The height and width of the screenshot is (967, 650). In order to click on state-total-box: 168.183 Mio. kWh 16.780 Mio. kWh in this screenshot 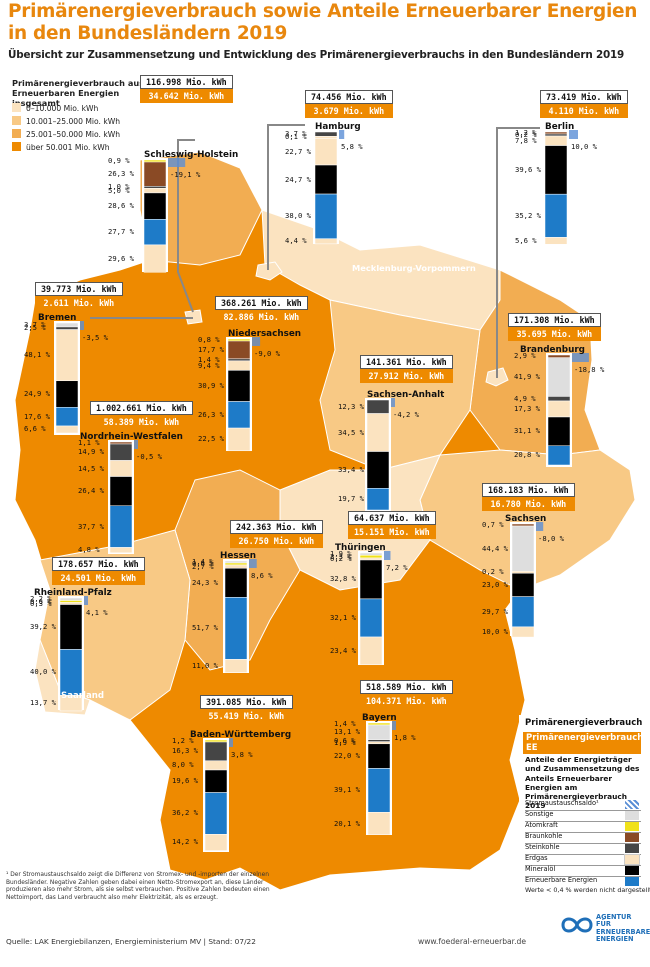, I will do `click(528, 497)`.